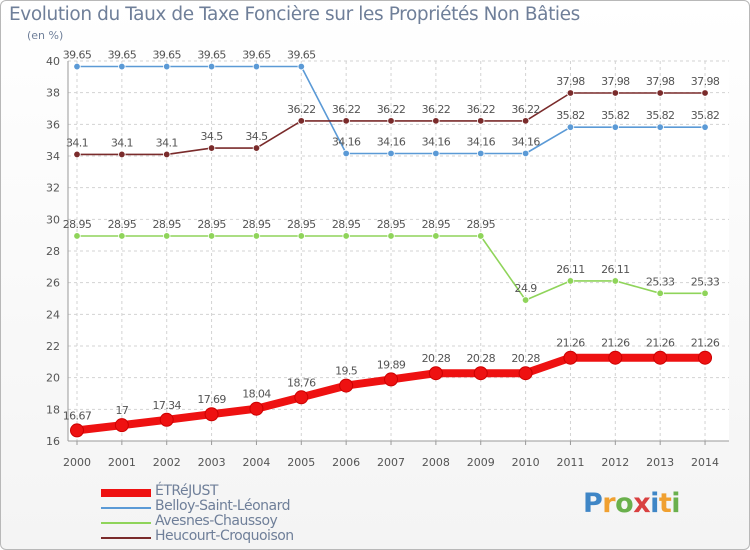 This screenshot has height=550, width=750. Describe the element at coordinates (665, 503) in the screenshot. I see `logo-letter: t` at that location.